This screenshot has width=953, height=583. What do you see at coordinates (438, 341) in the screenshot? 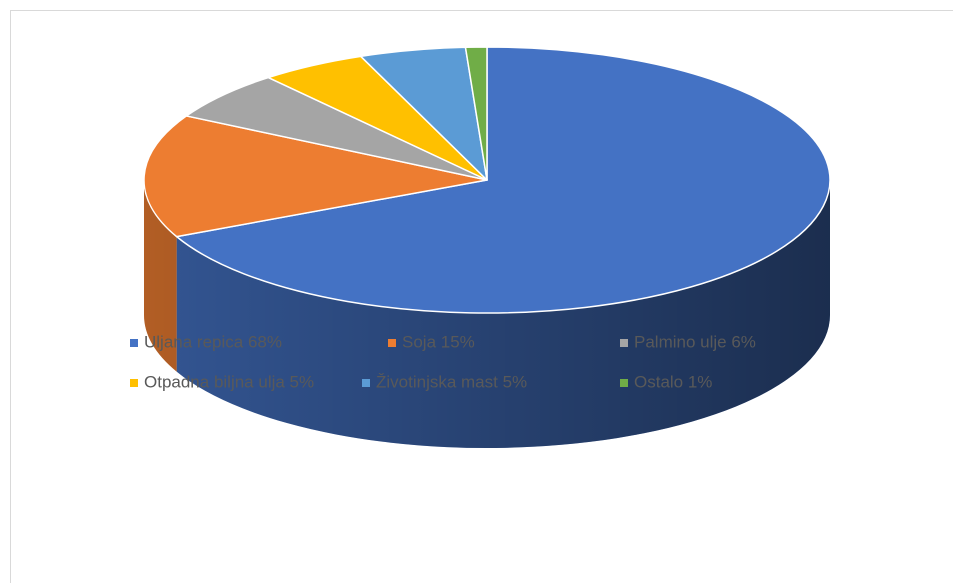
I see `legend-label: Soja 15%` at bounding box center [438, 341].